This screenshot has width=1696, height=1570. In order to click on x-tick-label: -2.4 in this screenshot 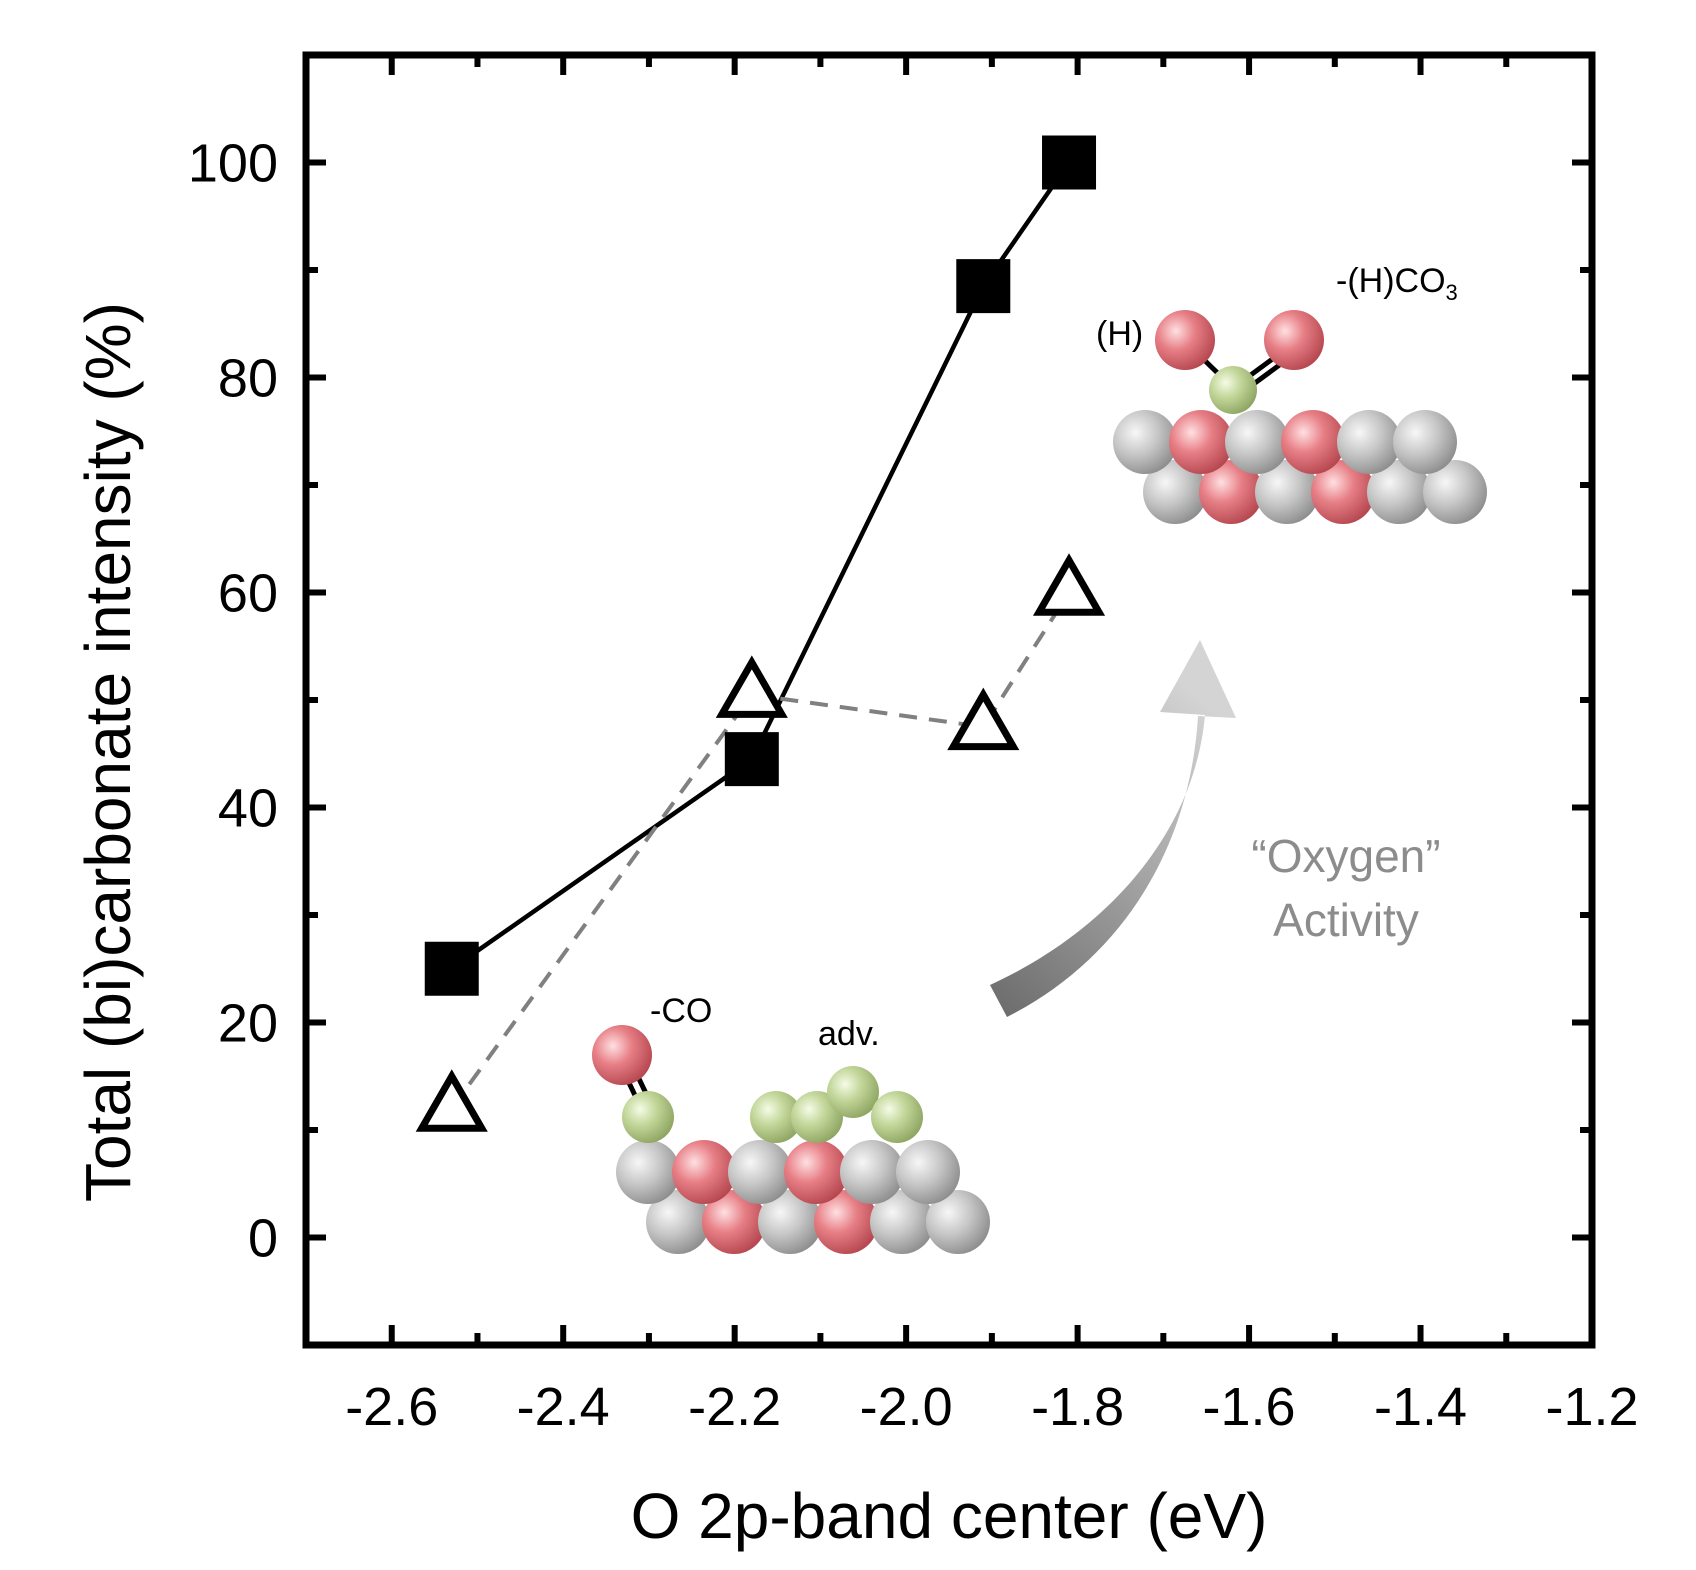, I will do `click(563, 1407)`.